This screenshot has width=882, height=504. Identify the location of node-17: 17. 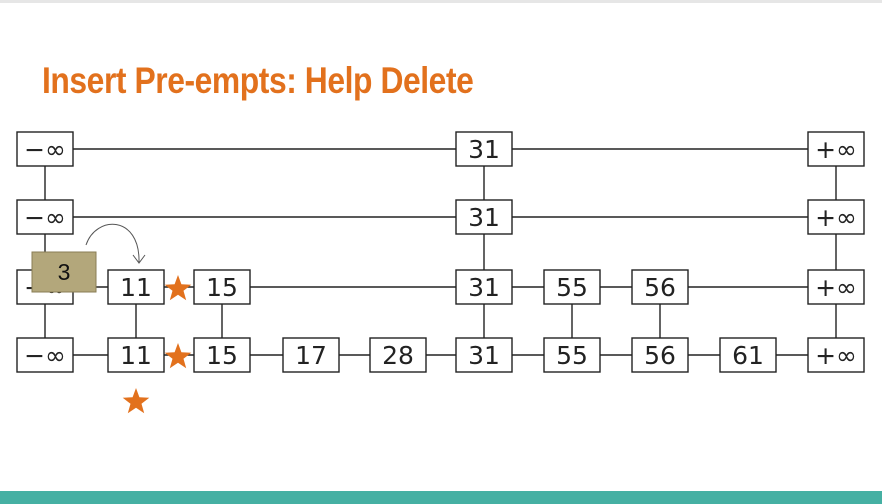
(311, 355).